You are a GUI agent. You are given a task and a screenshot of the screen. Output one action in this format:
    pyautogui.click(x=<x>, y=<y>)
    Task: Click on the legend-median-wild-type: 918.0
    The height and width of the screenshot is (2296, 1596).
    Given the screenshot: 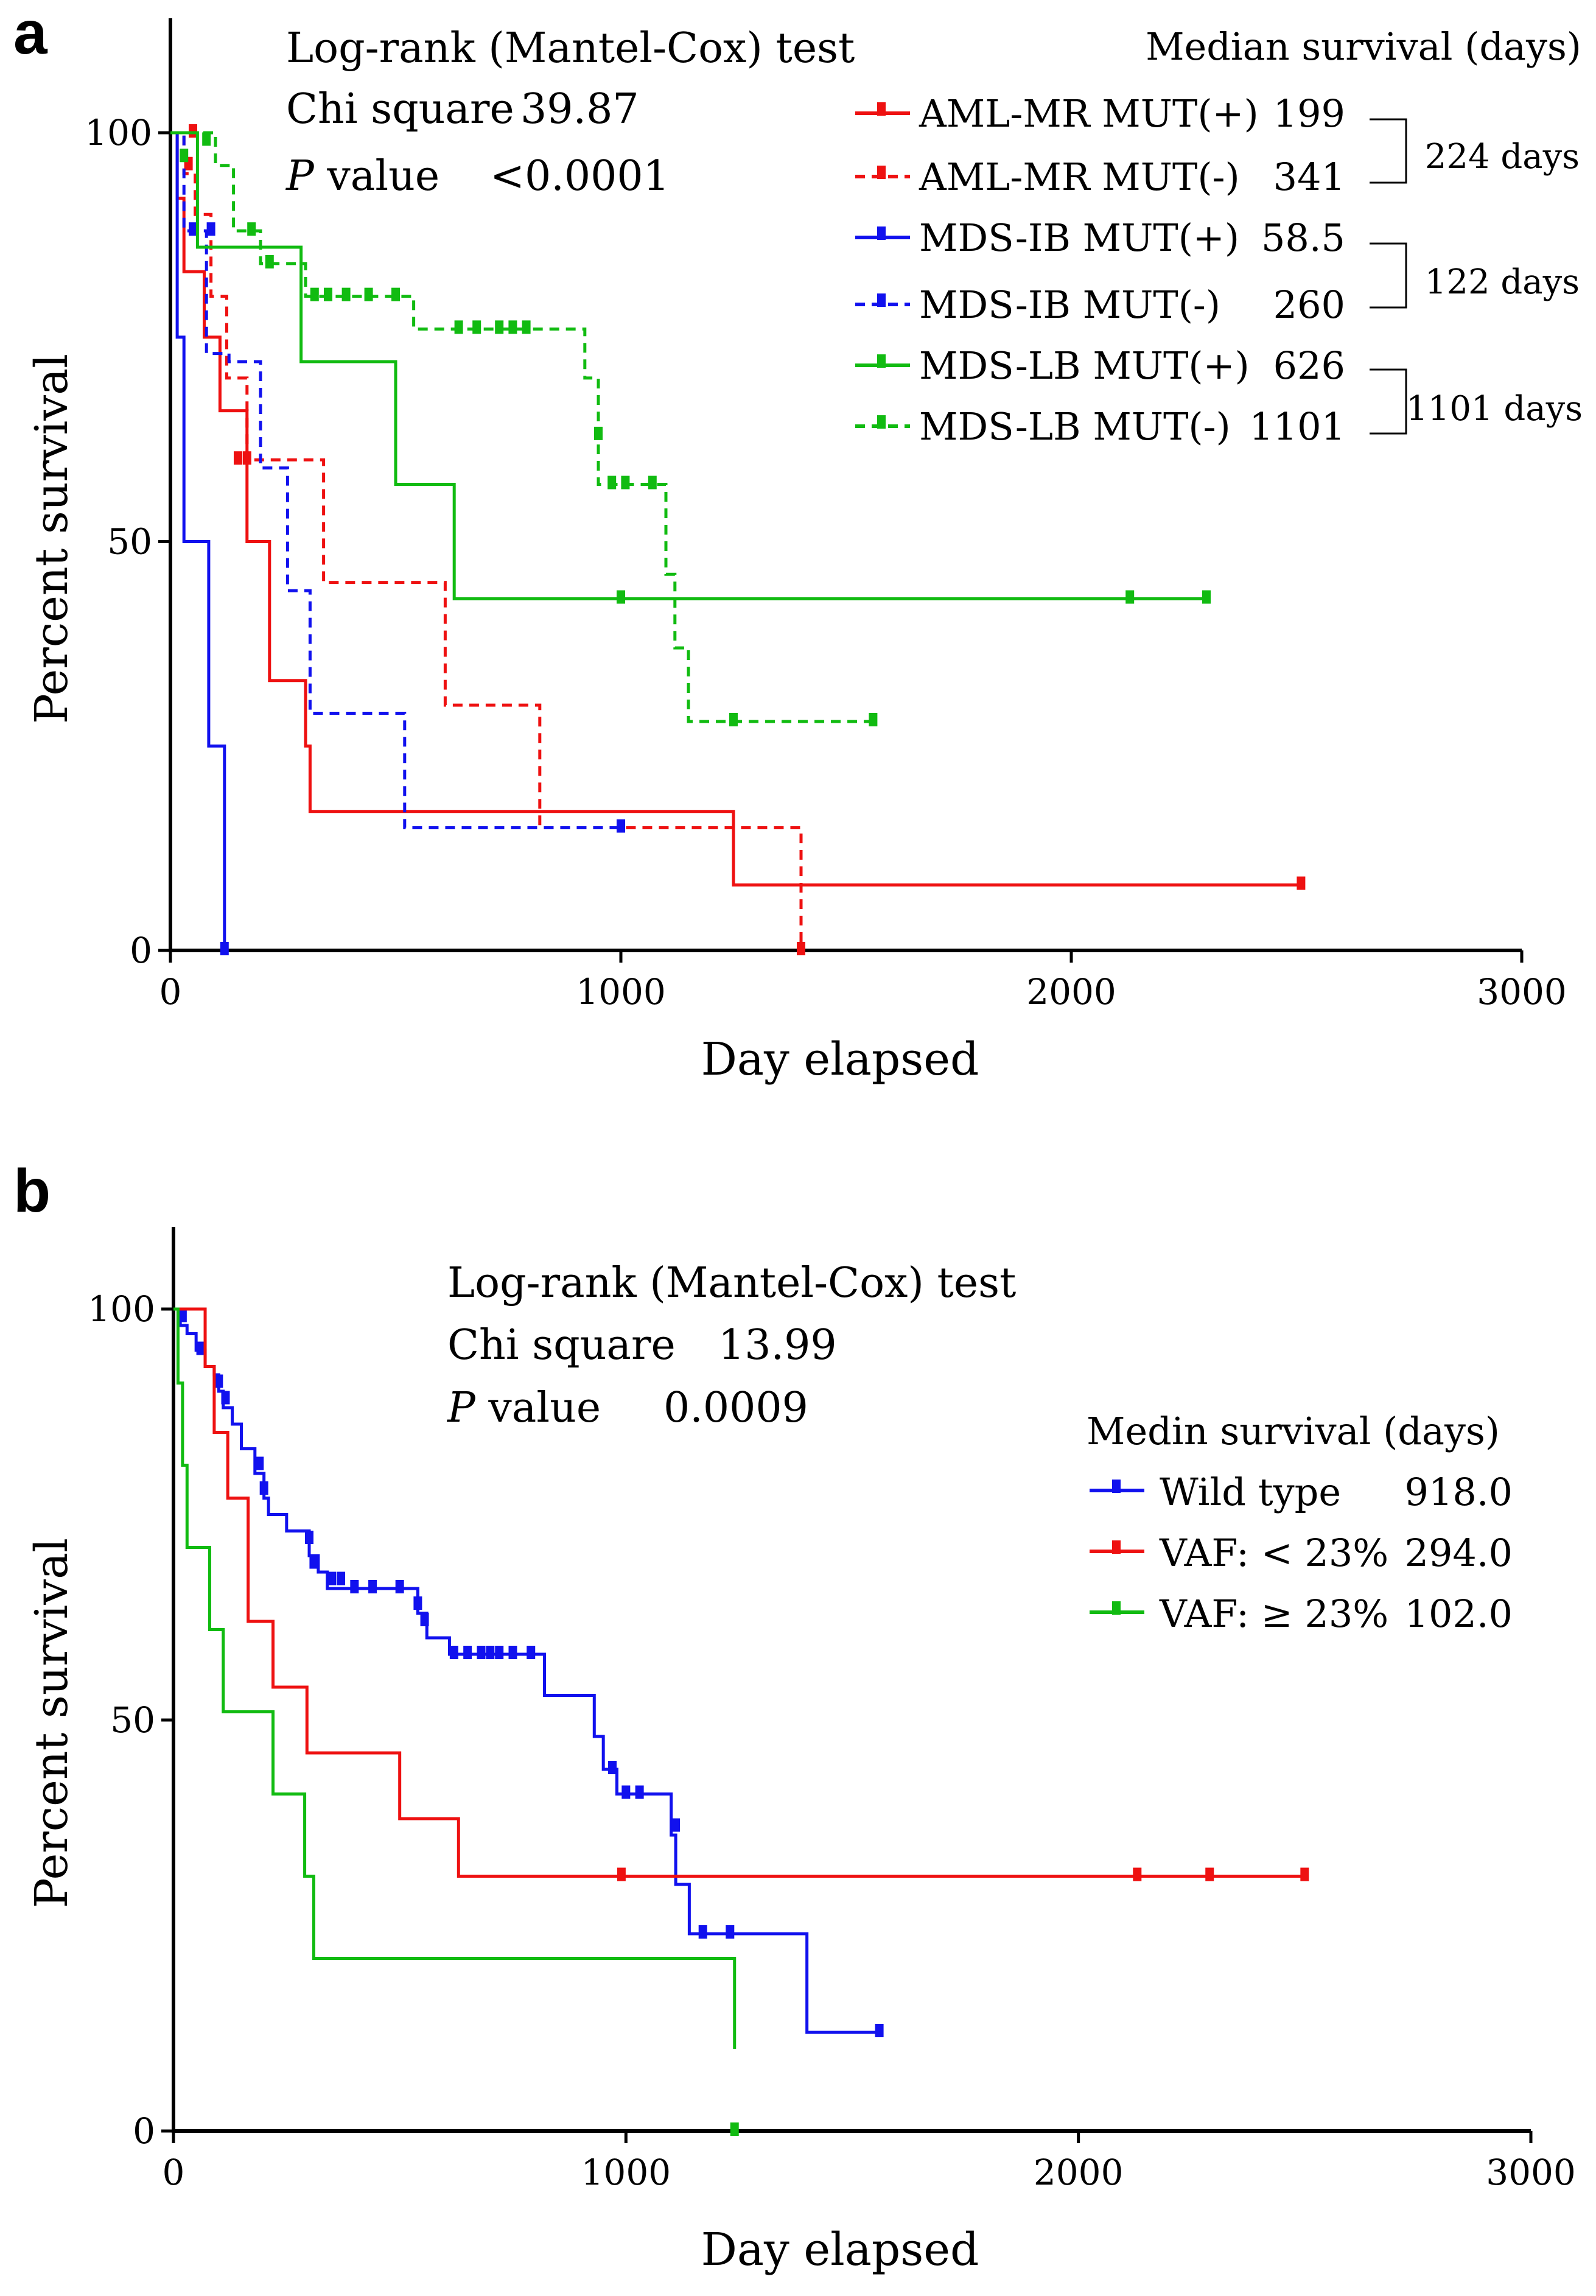 What is the action you would take?
    pyautogui.click(x=1459, y=1492)
    